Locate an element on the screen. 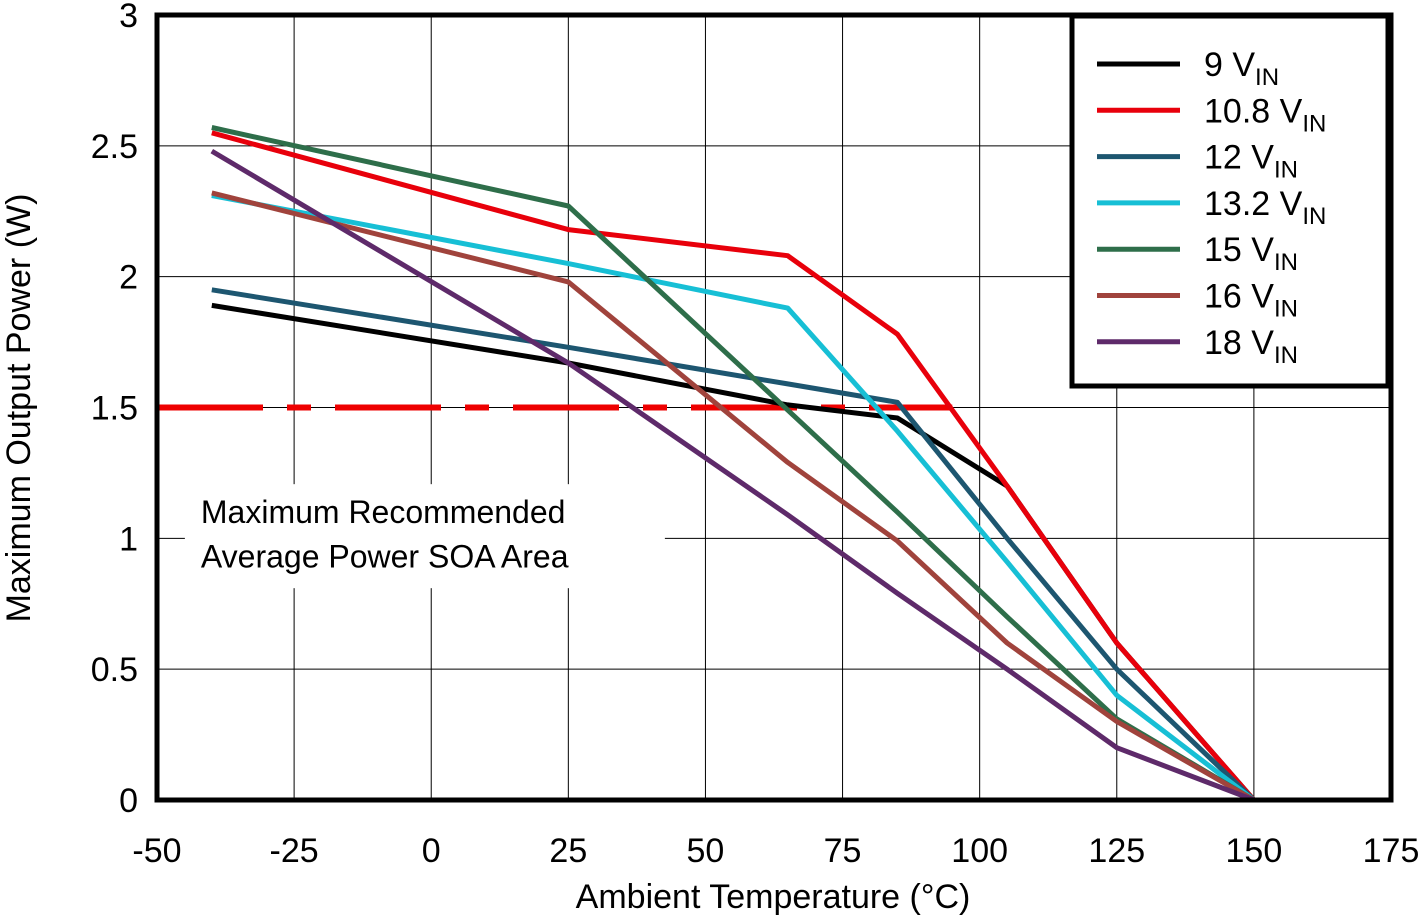 This screenshot has height=917, width=1425. x-tick-label: -25 is located at coordinates (294, 851).